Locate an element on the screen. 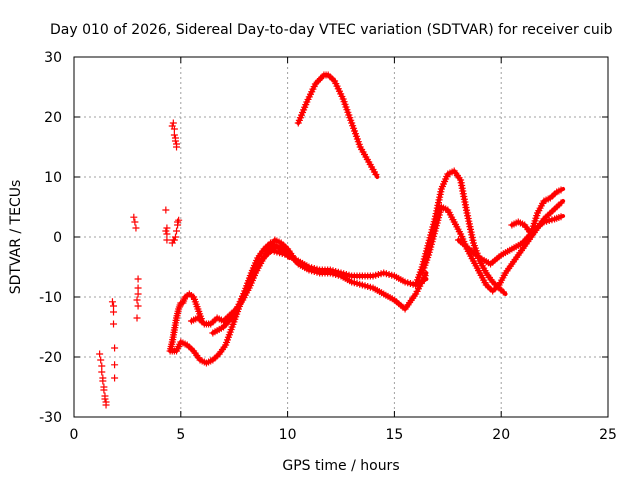  x-tick-label: 25 is located at coordinates (608, 435).